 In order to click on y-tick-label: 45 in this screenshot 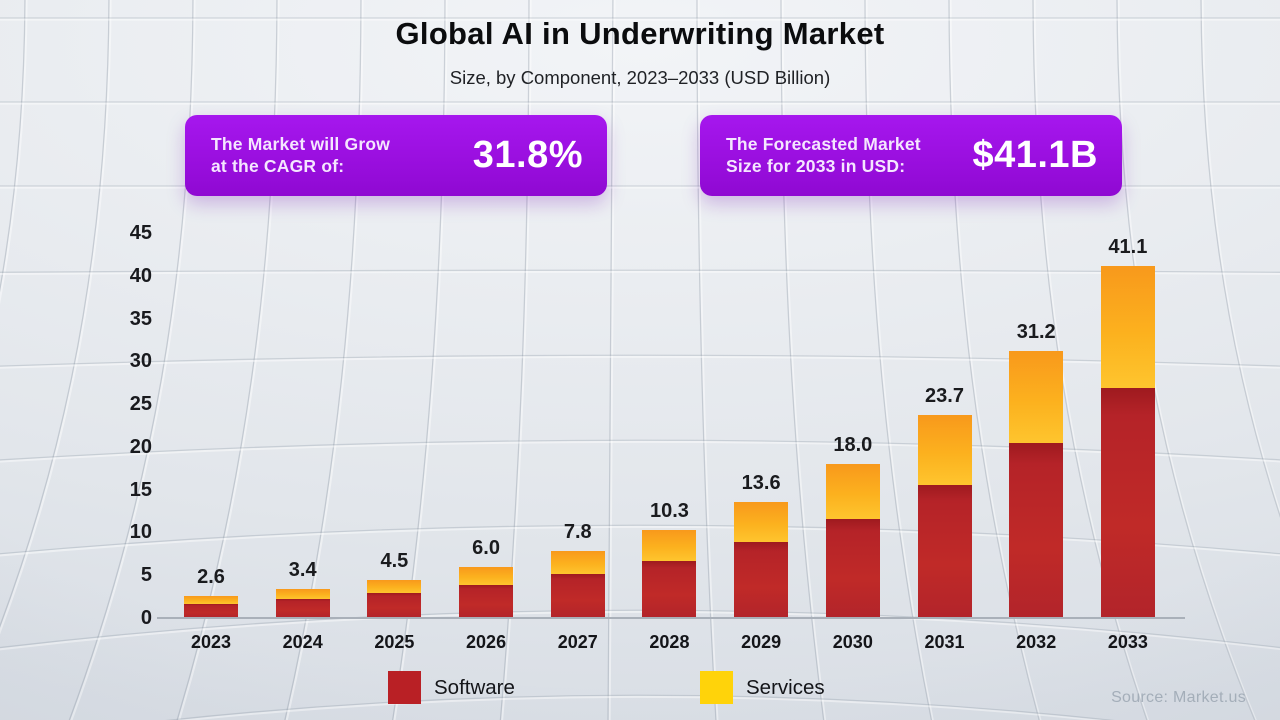, I will do `click(140, 233)`.